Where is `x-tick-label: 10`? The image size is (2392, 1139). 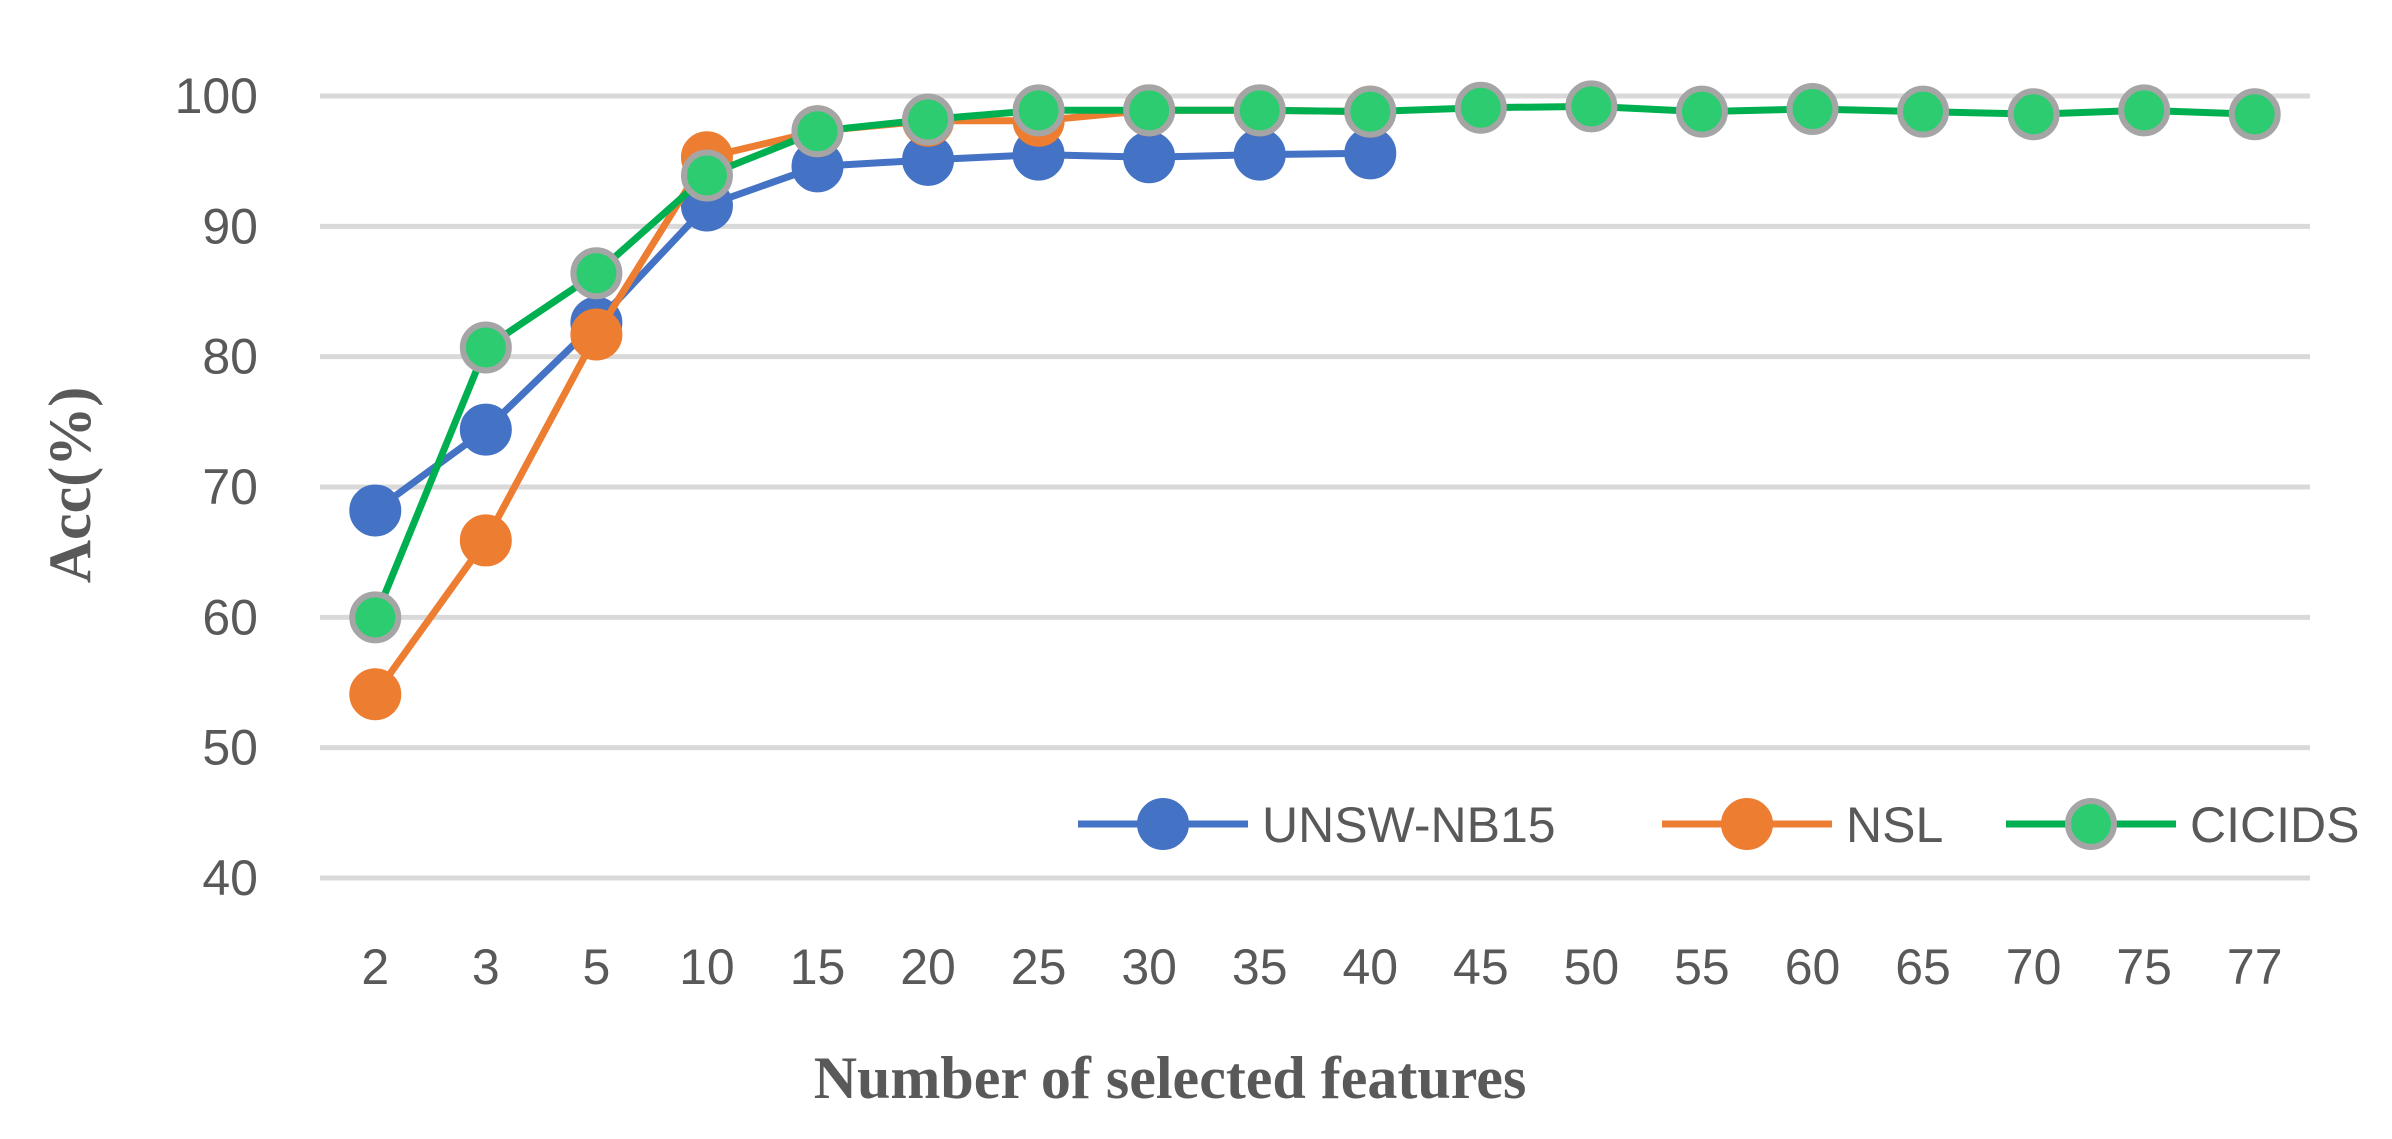 x-tick-label: 10 is located at coordinates (707, 967).